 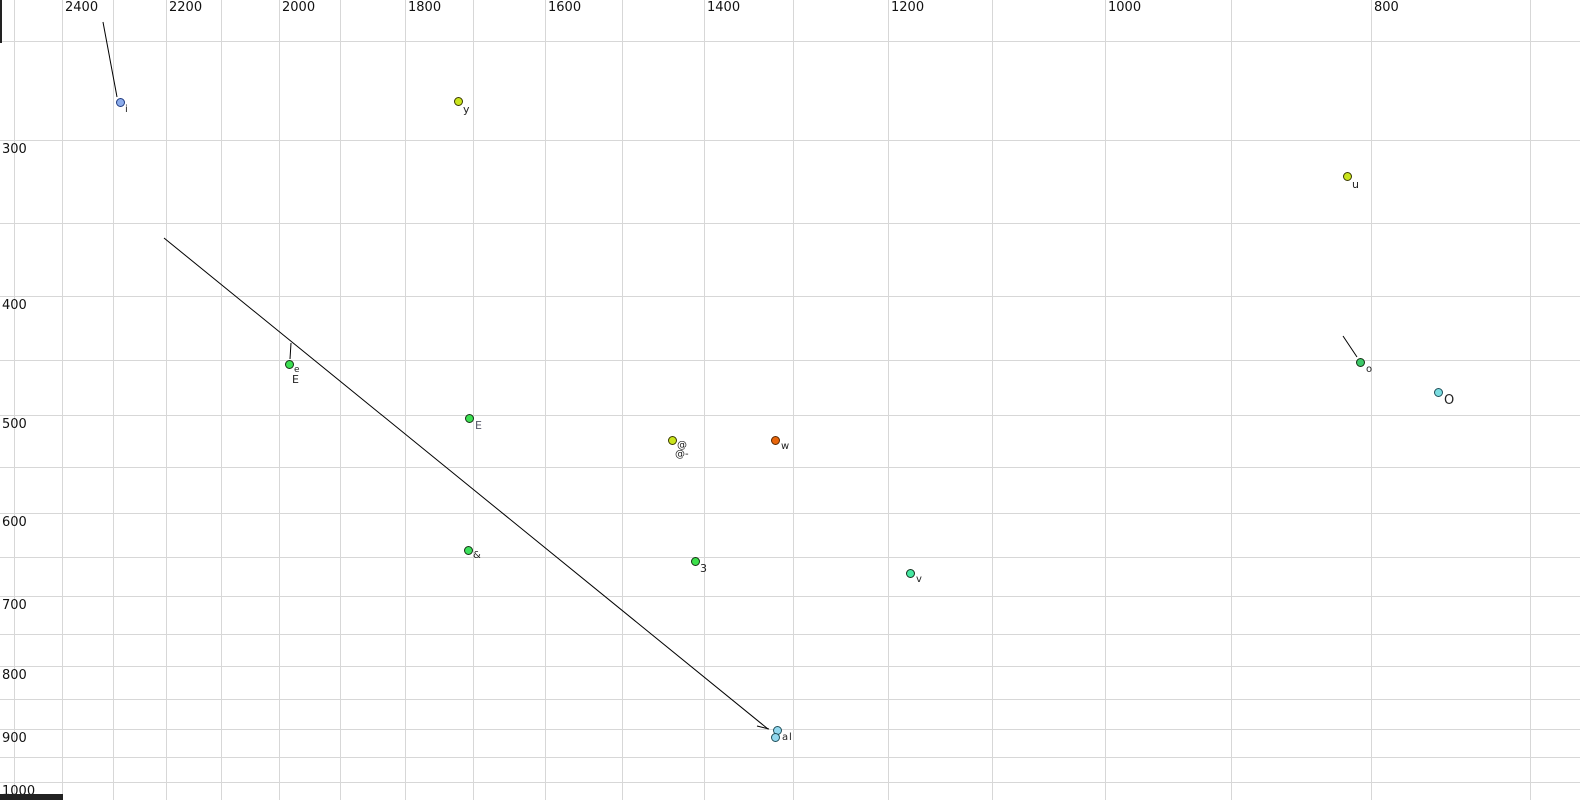 What do you see at coordinates (1347, 176) in the screenshot?
I see `point-u` at bounding box center [1347, 176].